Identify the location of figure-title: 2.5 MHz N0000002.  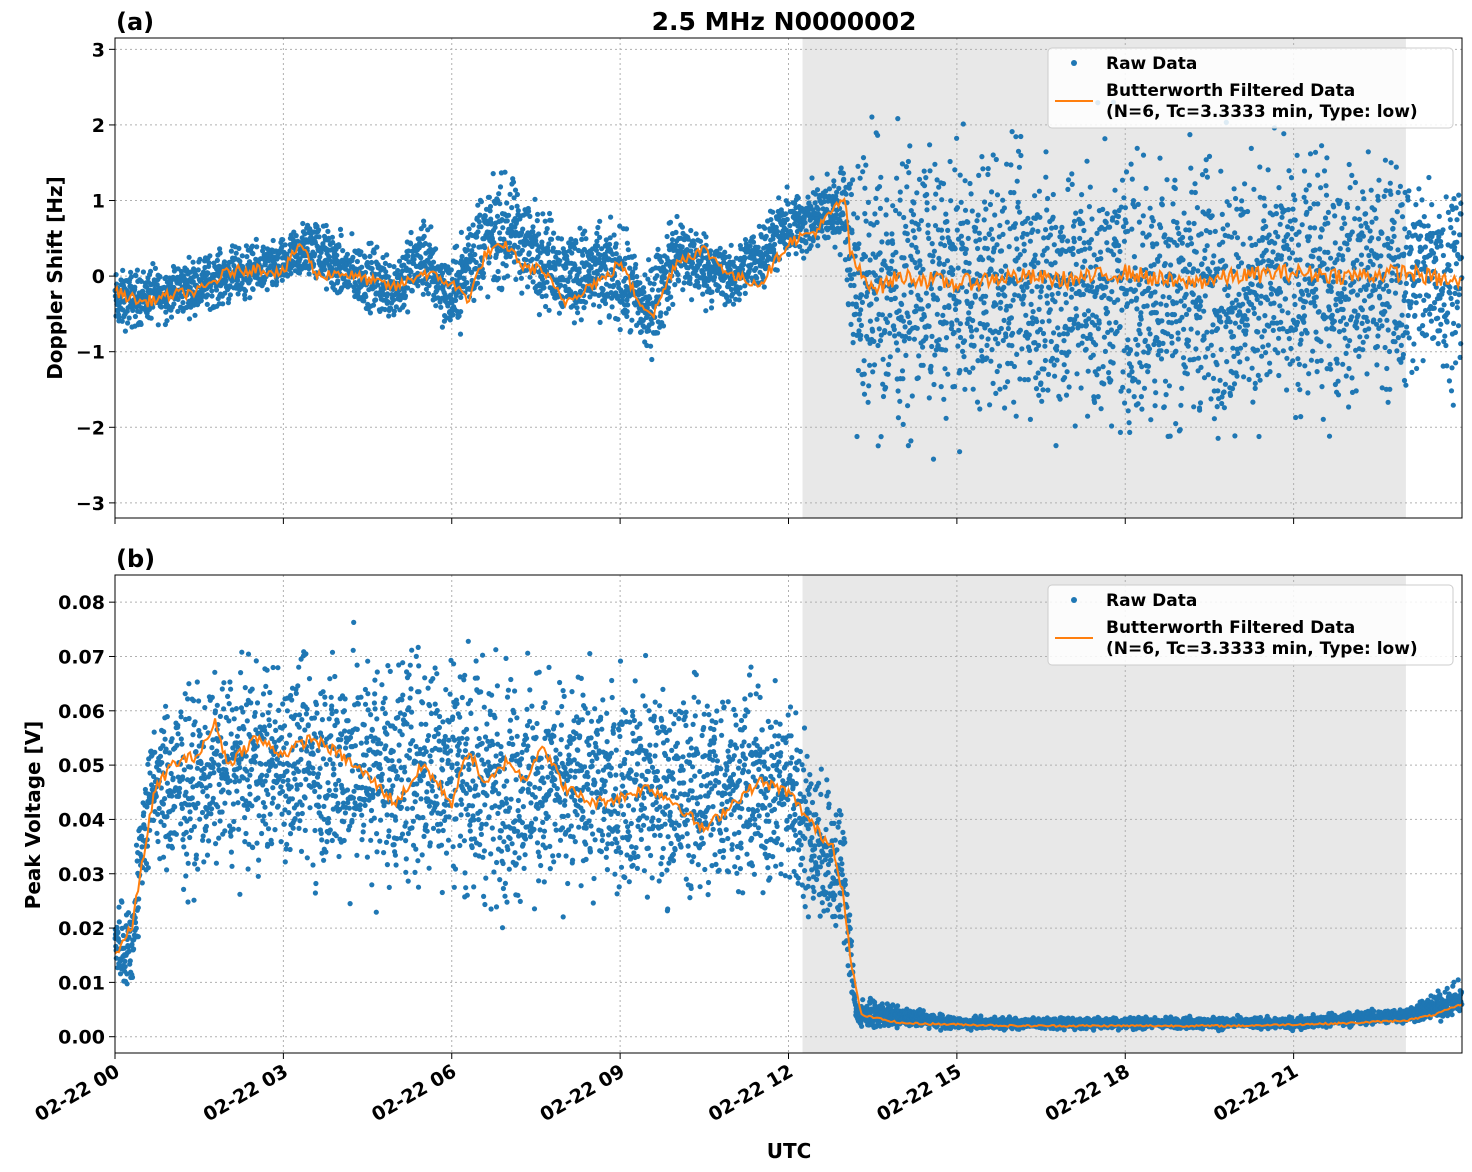
(784, 21).